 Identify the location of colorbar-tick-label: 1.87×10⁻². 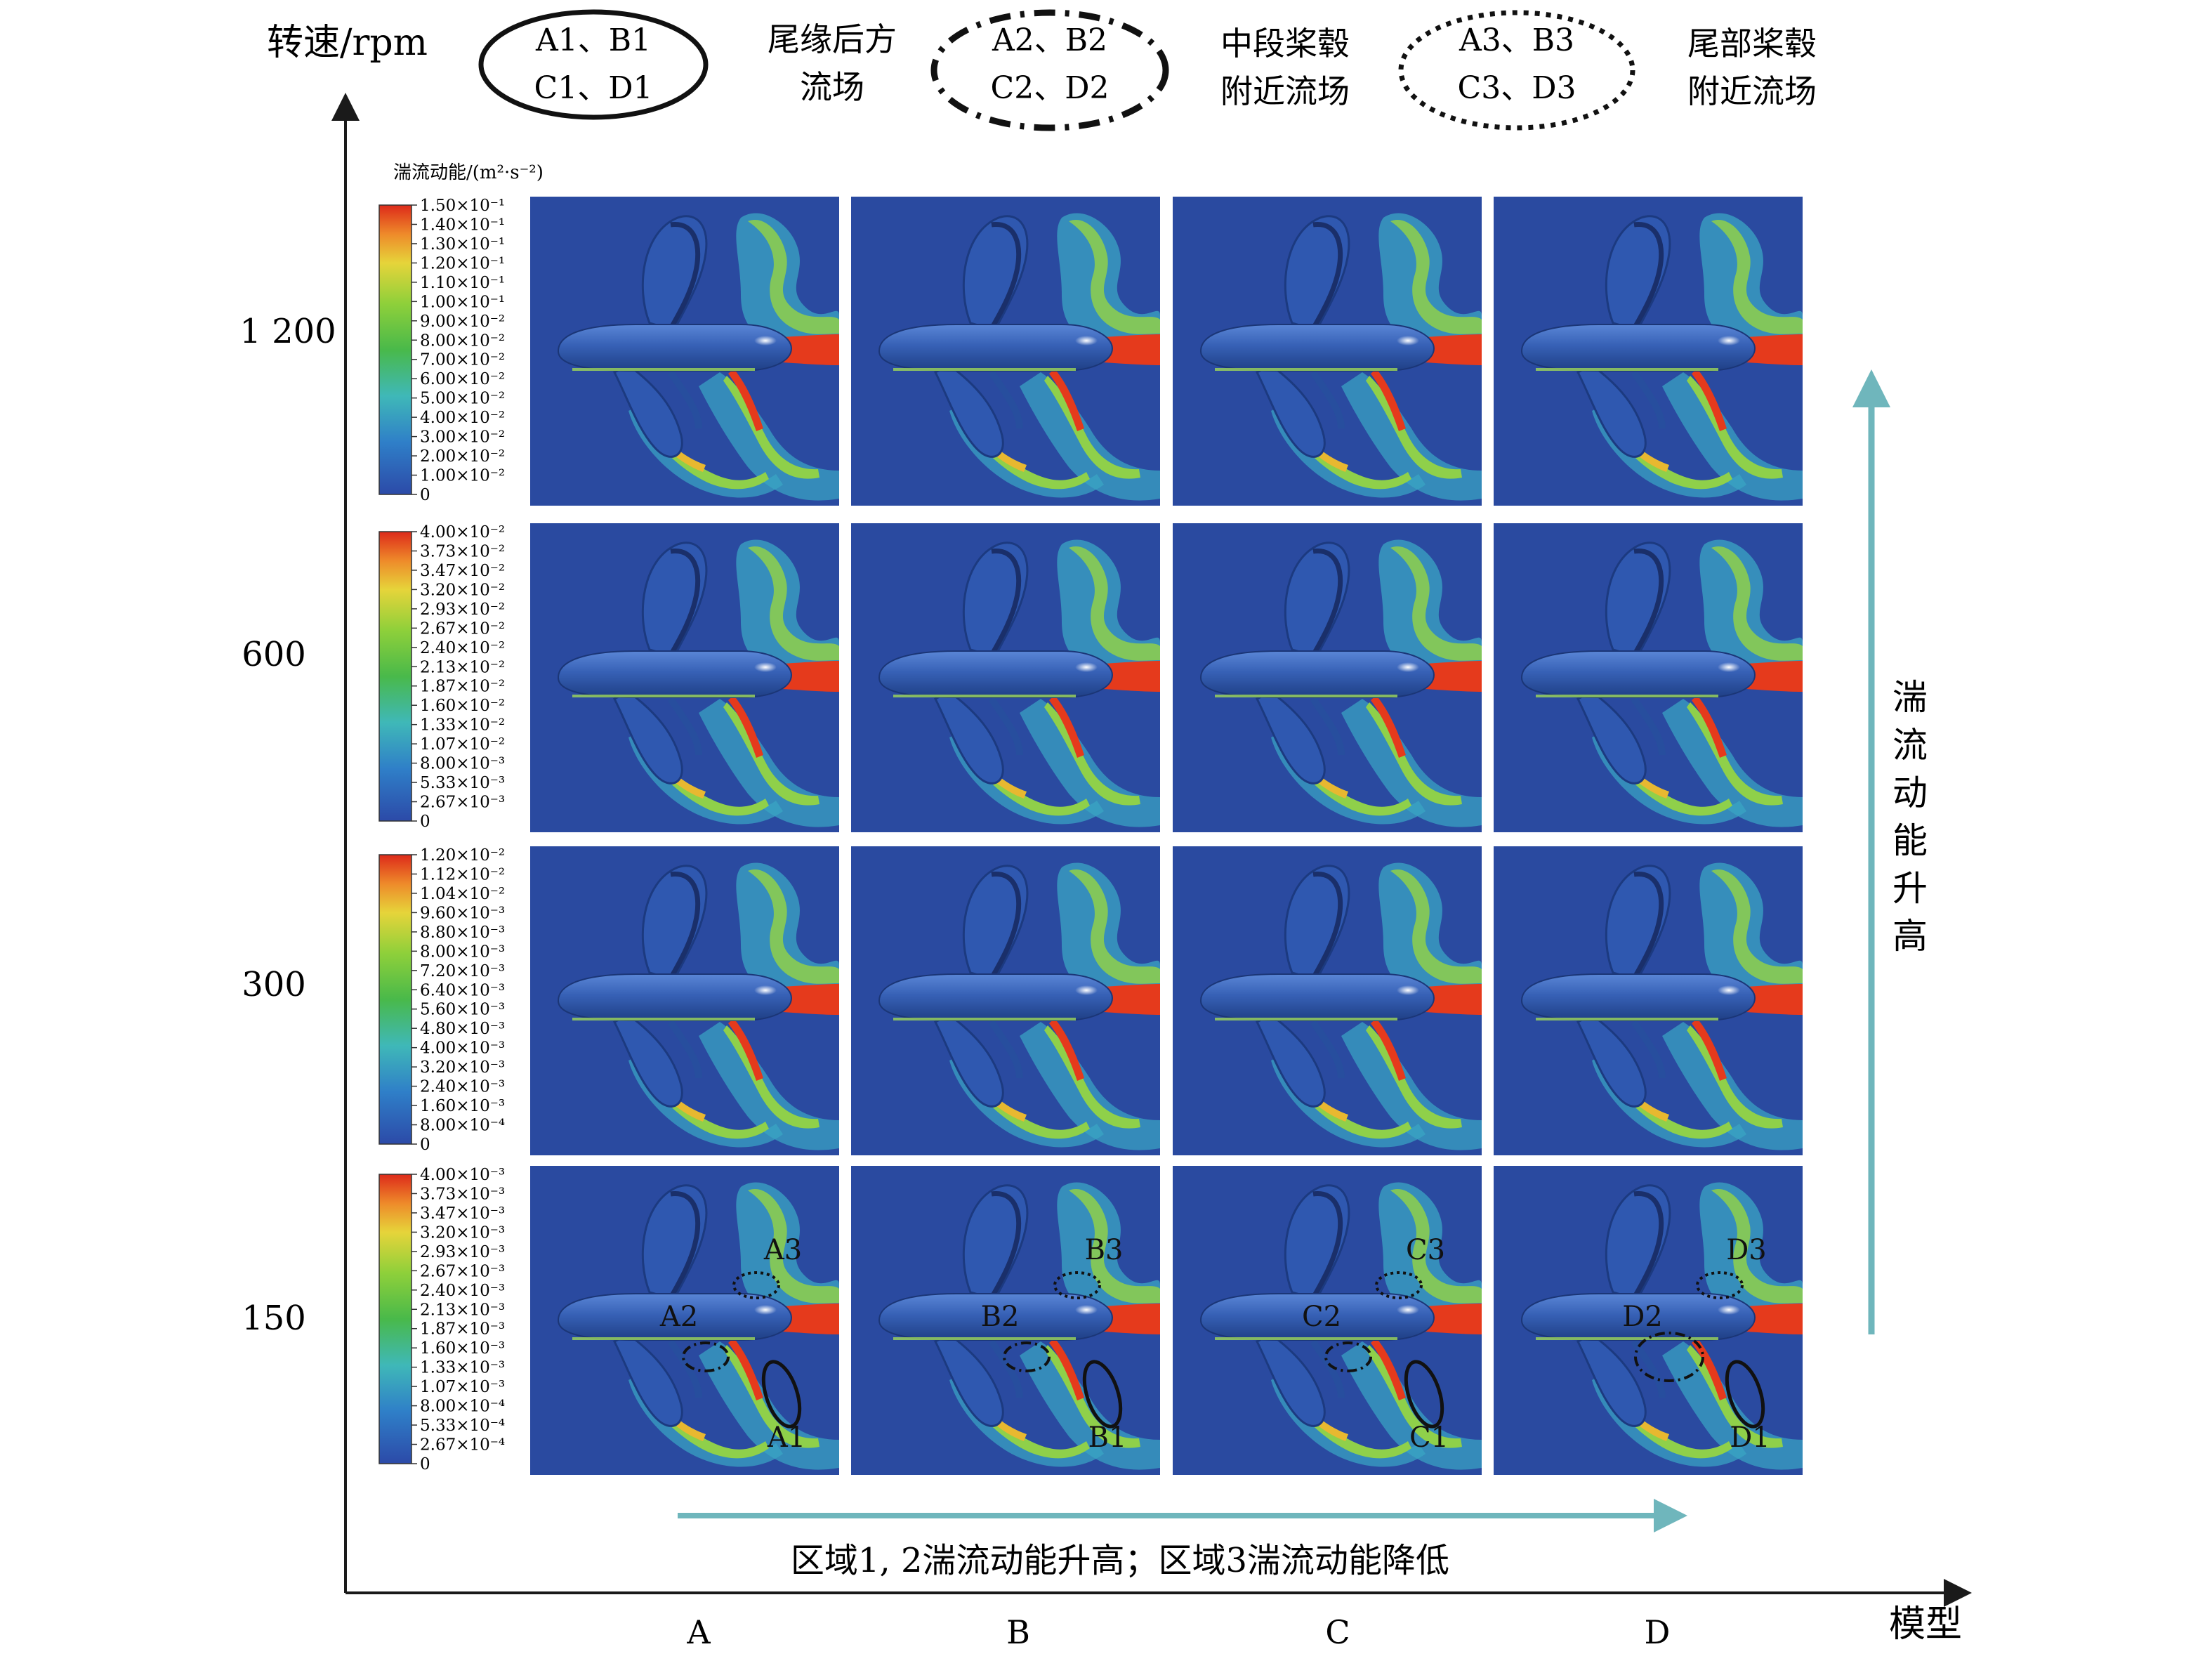
(462, 687).